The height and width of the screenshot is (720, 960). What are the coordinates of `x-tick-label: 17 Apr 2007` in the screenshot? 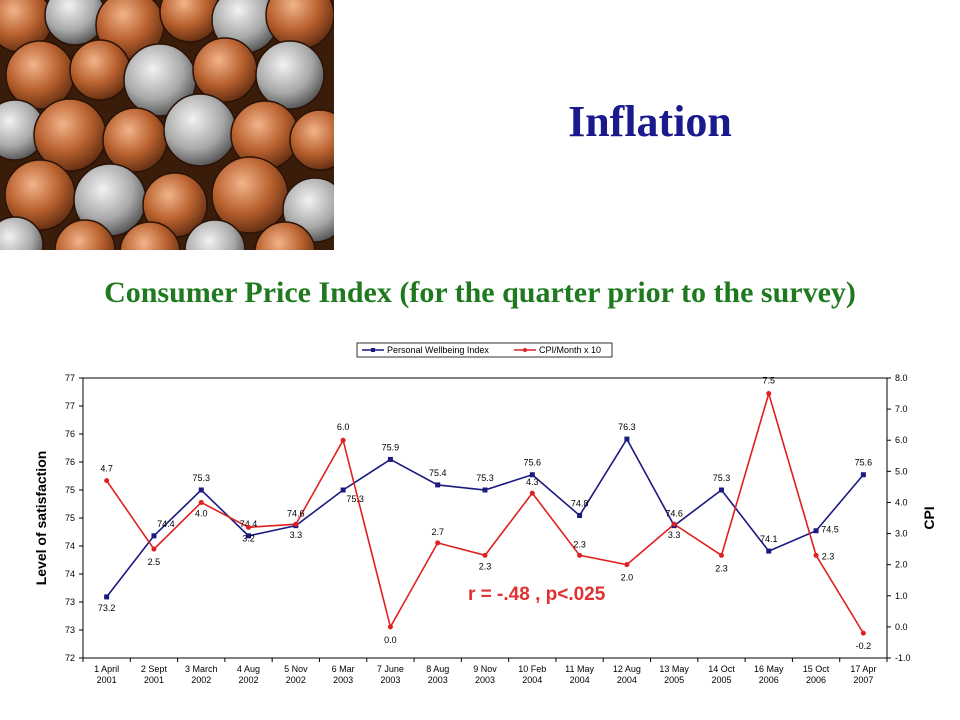 It's located at (863, 674).